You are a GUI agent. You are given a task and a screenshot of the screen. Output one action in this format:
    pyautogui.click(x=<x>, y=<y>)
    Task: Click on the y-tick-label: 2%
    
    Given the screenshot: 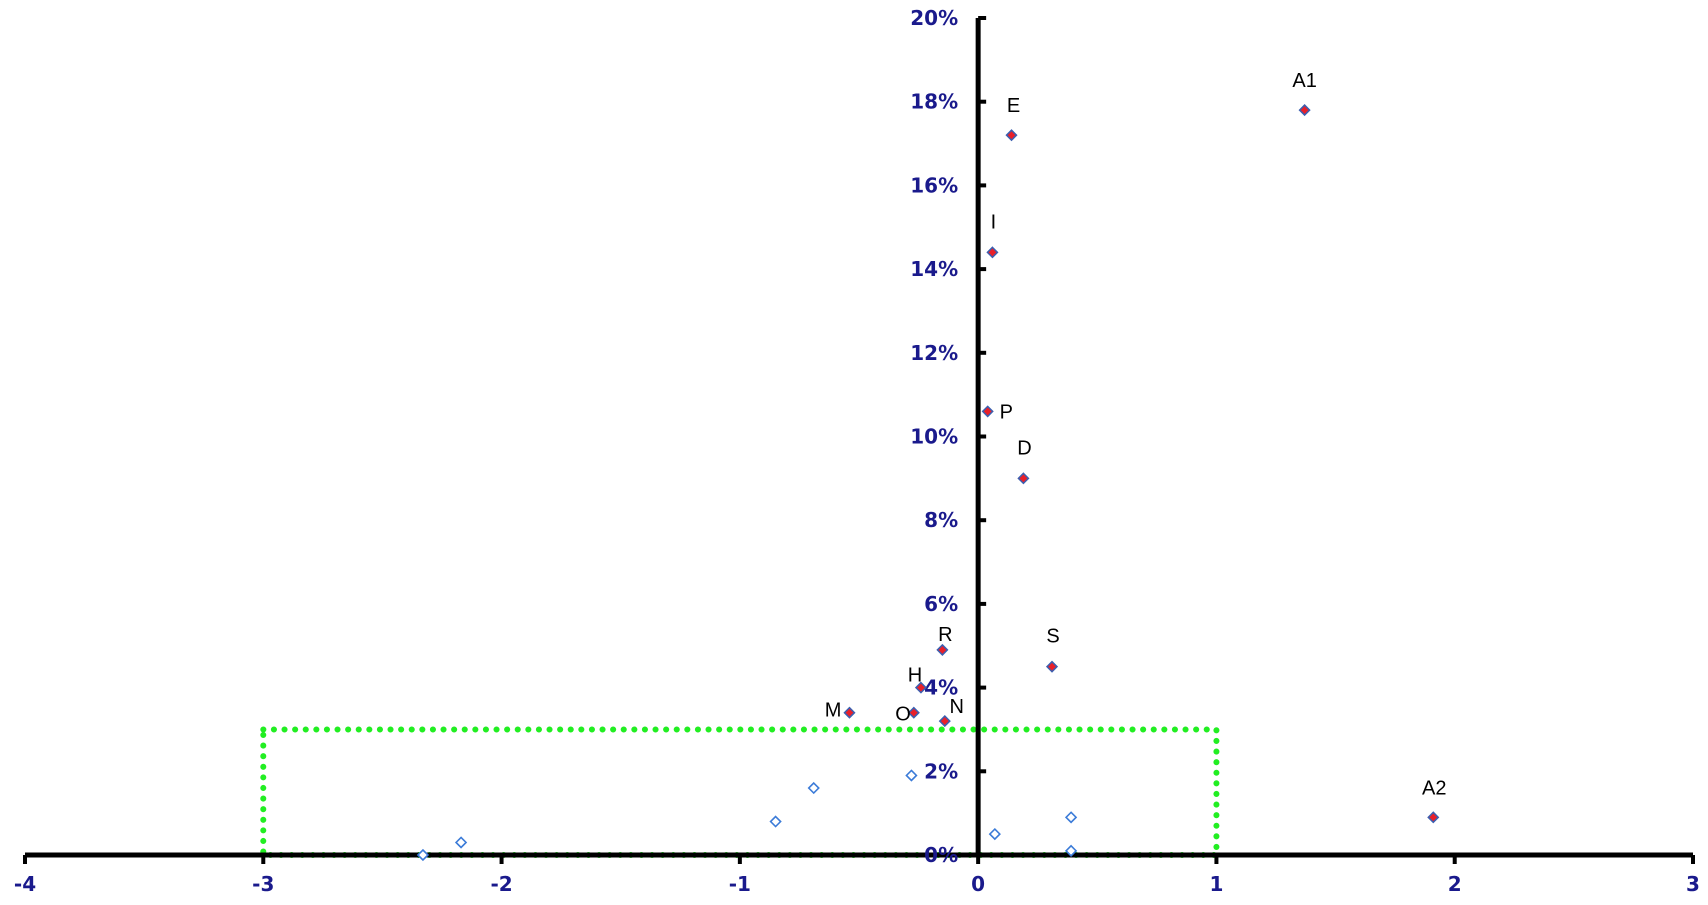 What is the action you would take?
    pyautogui.click(x=941, y=771)
    